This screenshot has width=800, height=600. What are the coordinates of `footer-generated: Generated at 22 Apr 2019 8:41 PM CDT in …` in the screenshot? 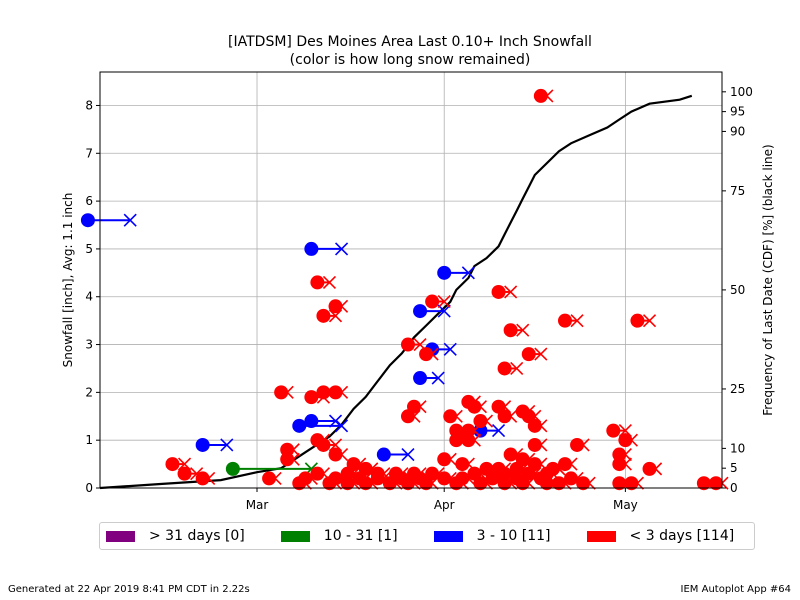 It's located at (129, 589).